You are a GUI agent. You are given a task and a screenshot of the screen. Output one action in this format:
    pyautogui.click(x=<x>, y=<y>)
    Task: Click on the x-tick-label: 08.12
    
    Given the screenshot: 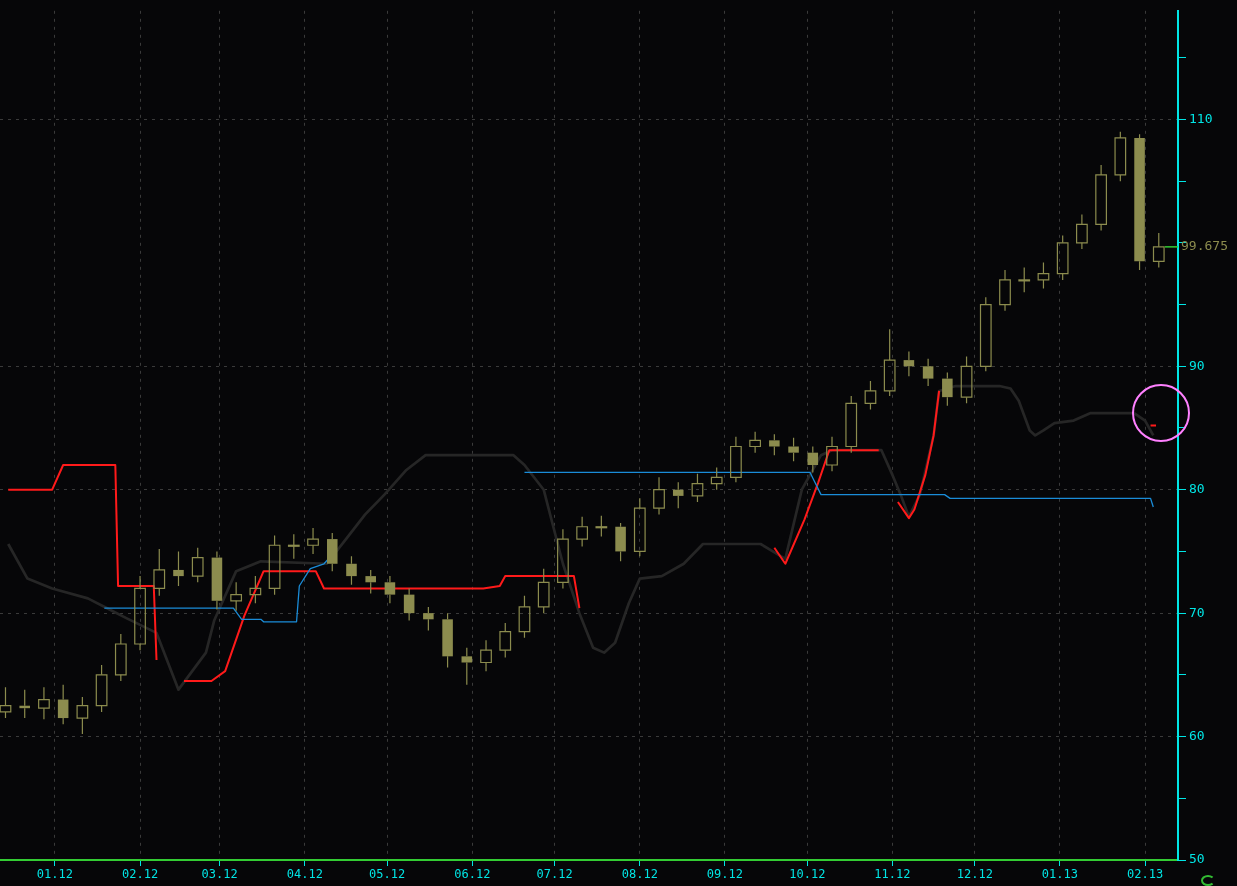 What is the action you would take?
    pyautogui.click(x=639, y=874)
    